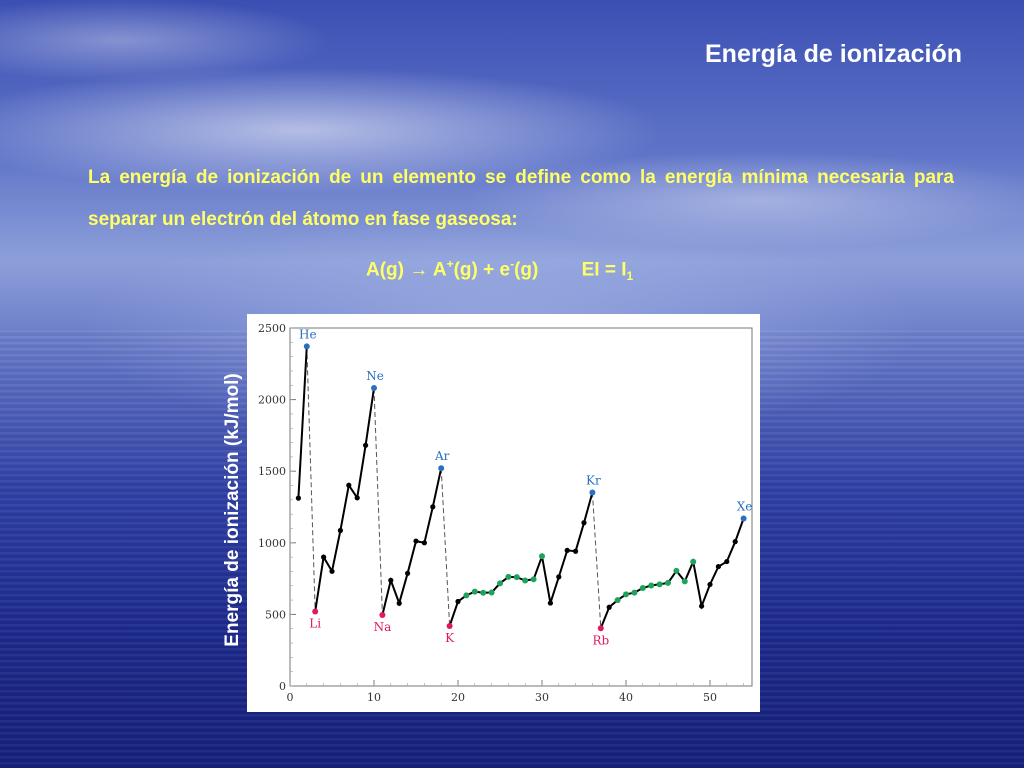 The image size is (1024, 768). Describe the element at coordinates (272, 400) in the screenshot. I see `y-tick-label: 2000` at that location.